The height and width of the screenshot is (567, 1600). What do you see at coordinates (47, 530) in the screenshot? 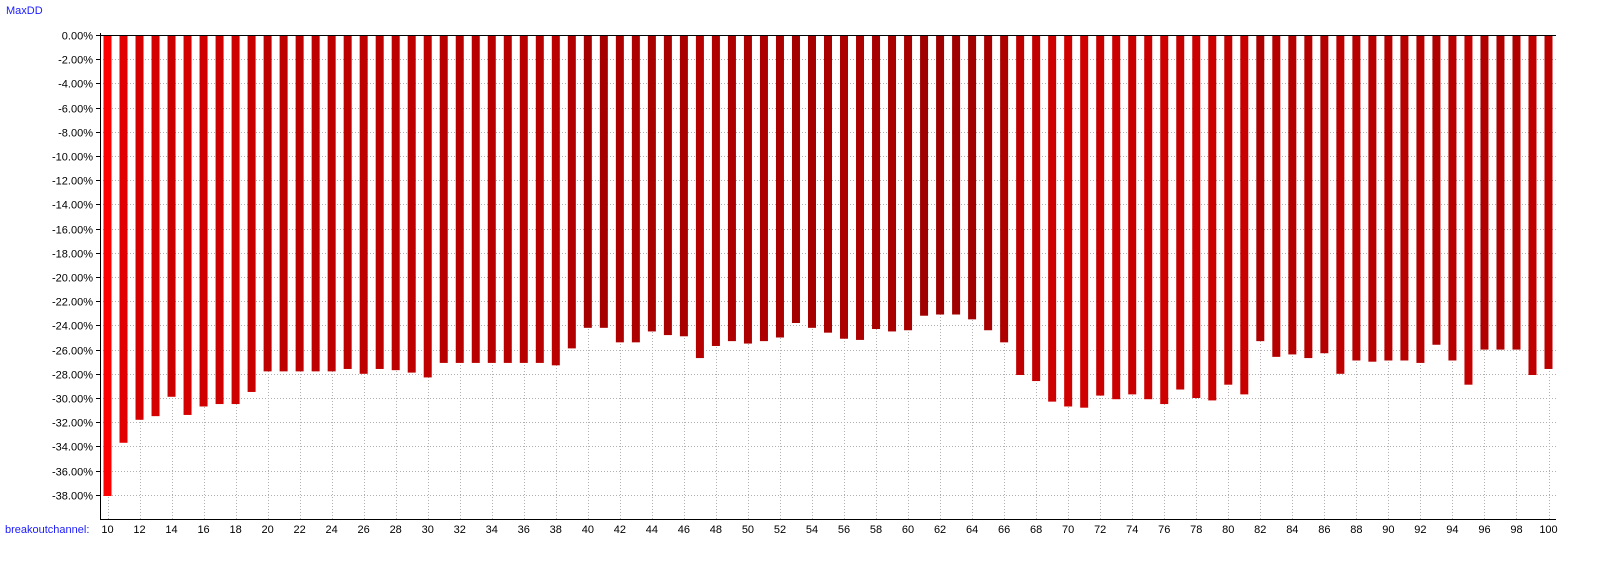
I see `x-axis-title: breakoutchannel:` at bounding box center [47, 530].